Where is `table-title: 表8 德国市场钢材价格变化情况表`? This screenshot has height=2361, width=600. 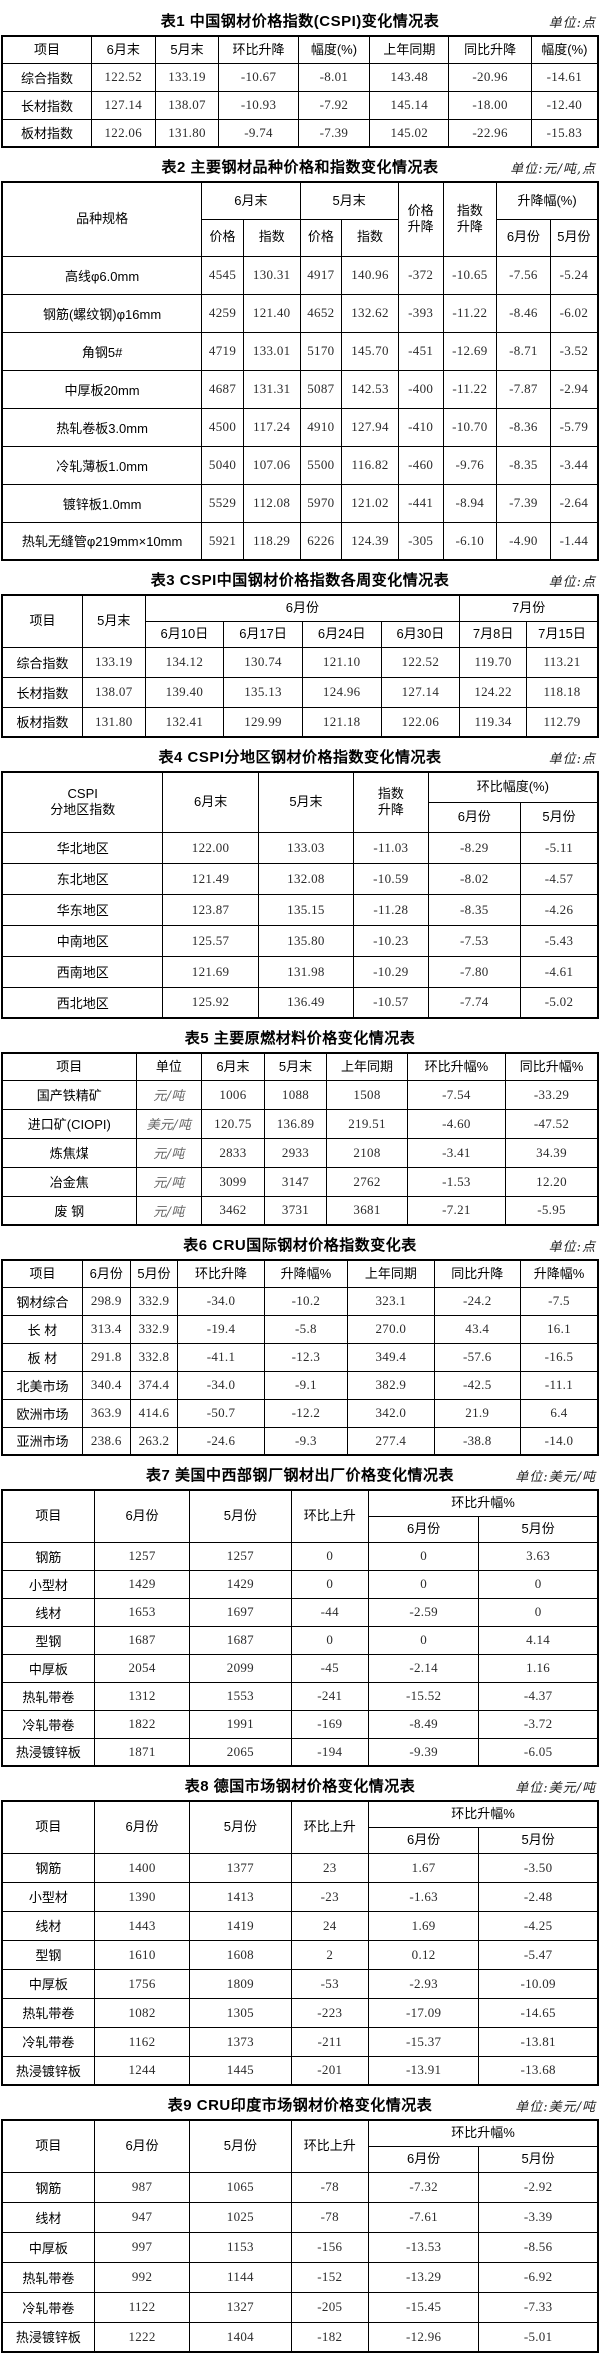
table-title: 表8 德国市场钢材价格变化情况表 is located at coordinates (300, 1786).